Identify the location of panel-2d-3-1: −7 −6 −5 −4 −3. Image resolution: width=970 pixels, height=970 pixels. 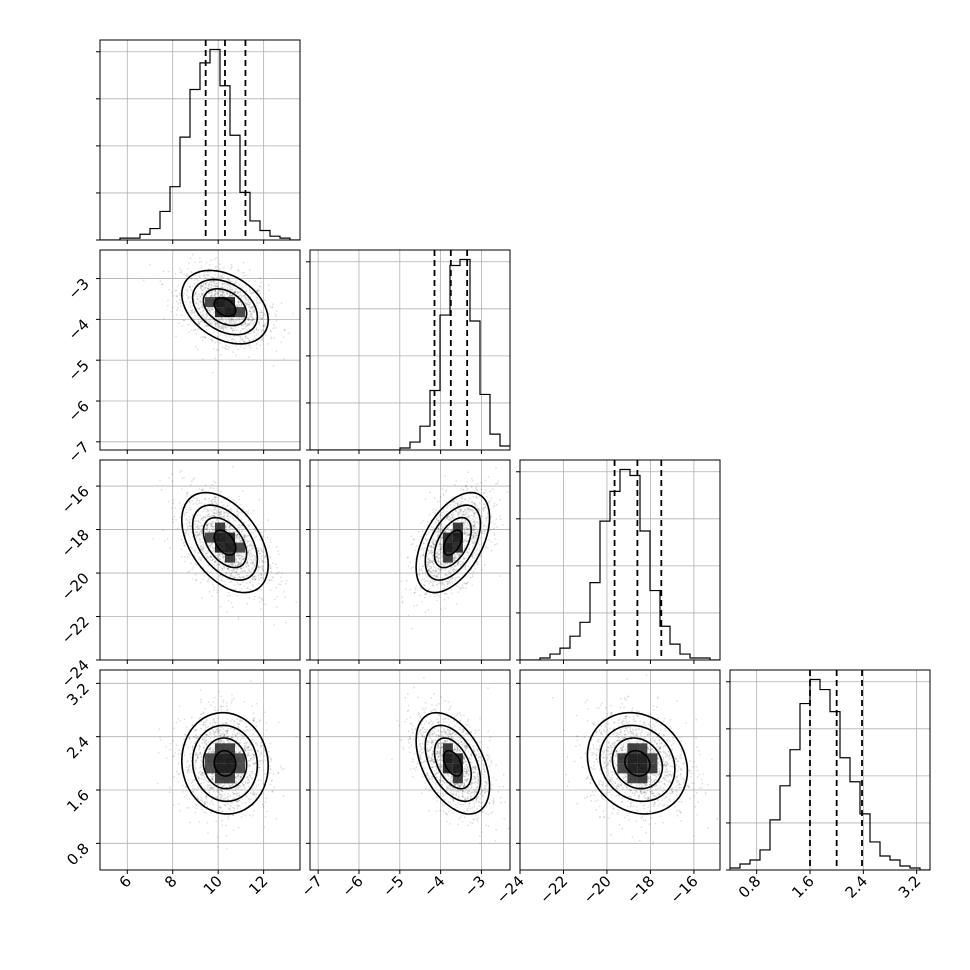
(404, 784).